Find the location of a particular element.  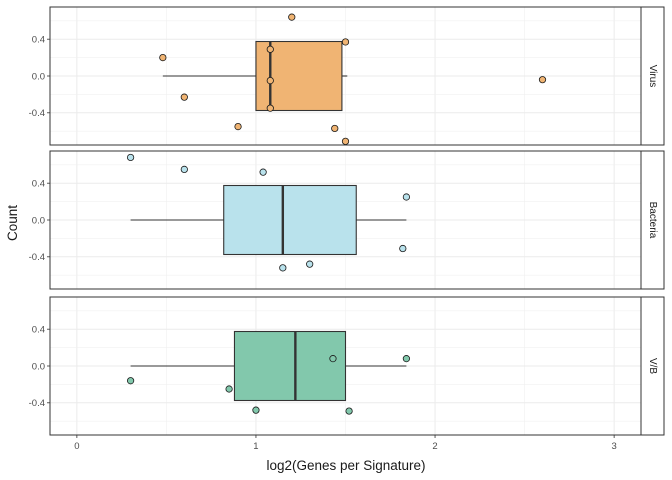

strip-label: Bacteria is located at coordinates (652, 220).